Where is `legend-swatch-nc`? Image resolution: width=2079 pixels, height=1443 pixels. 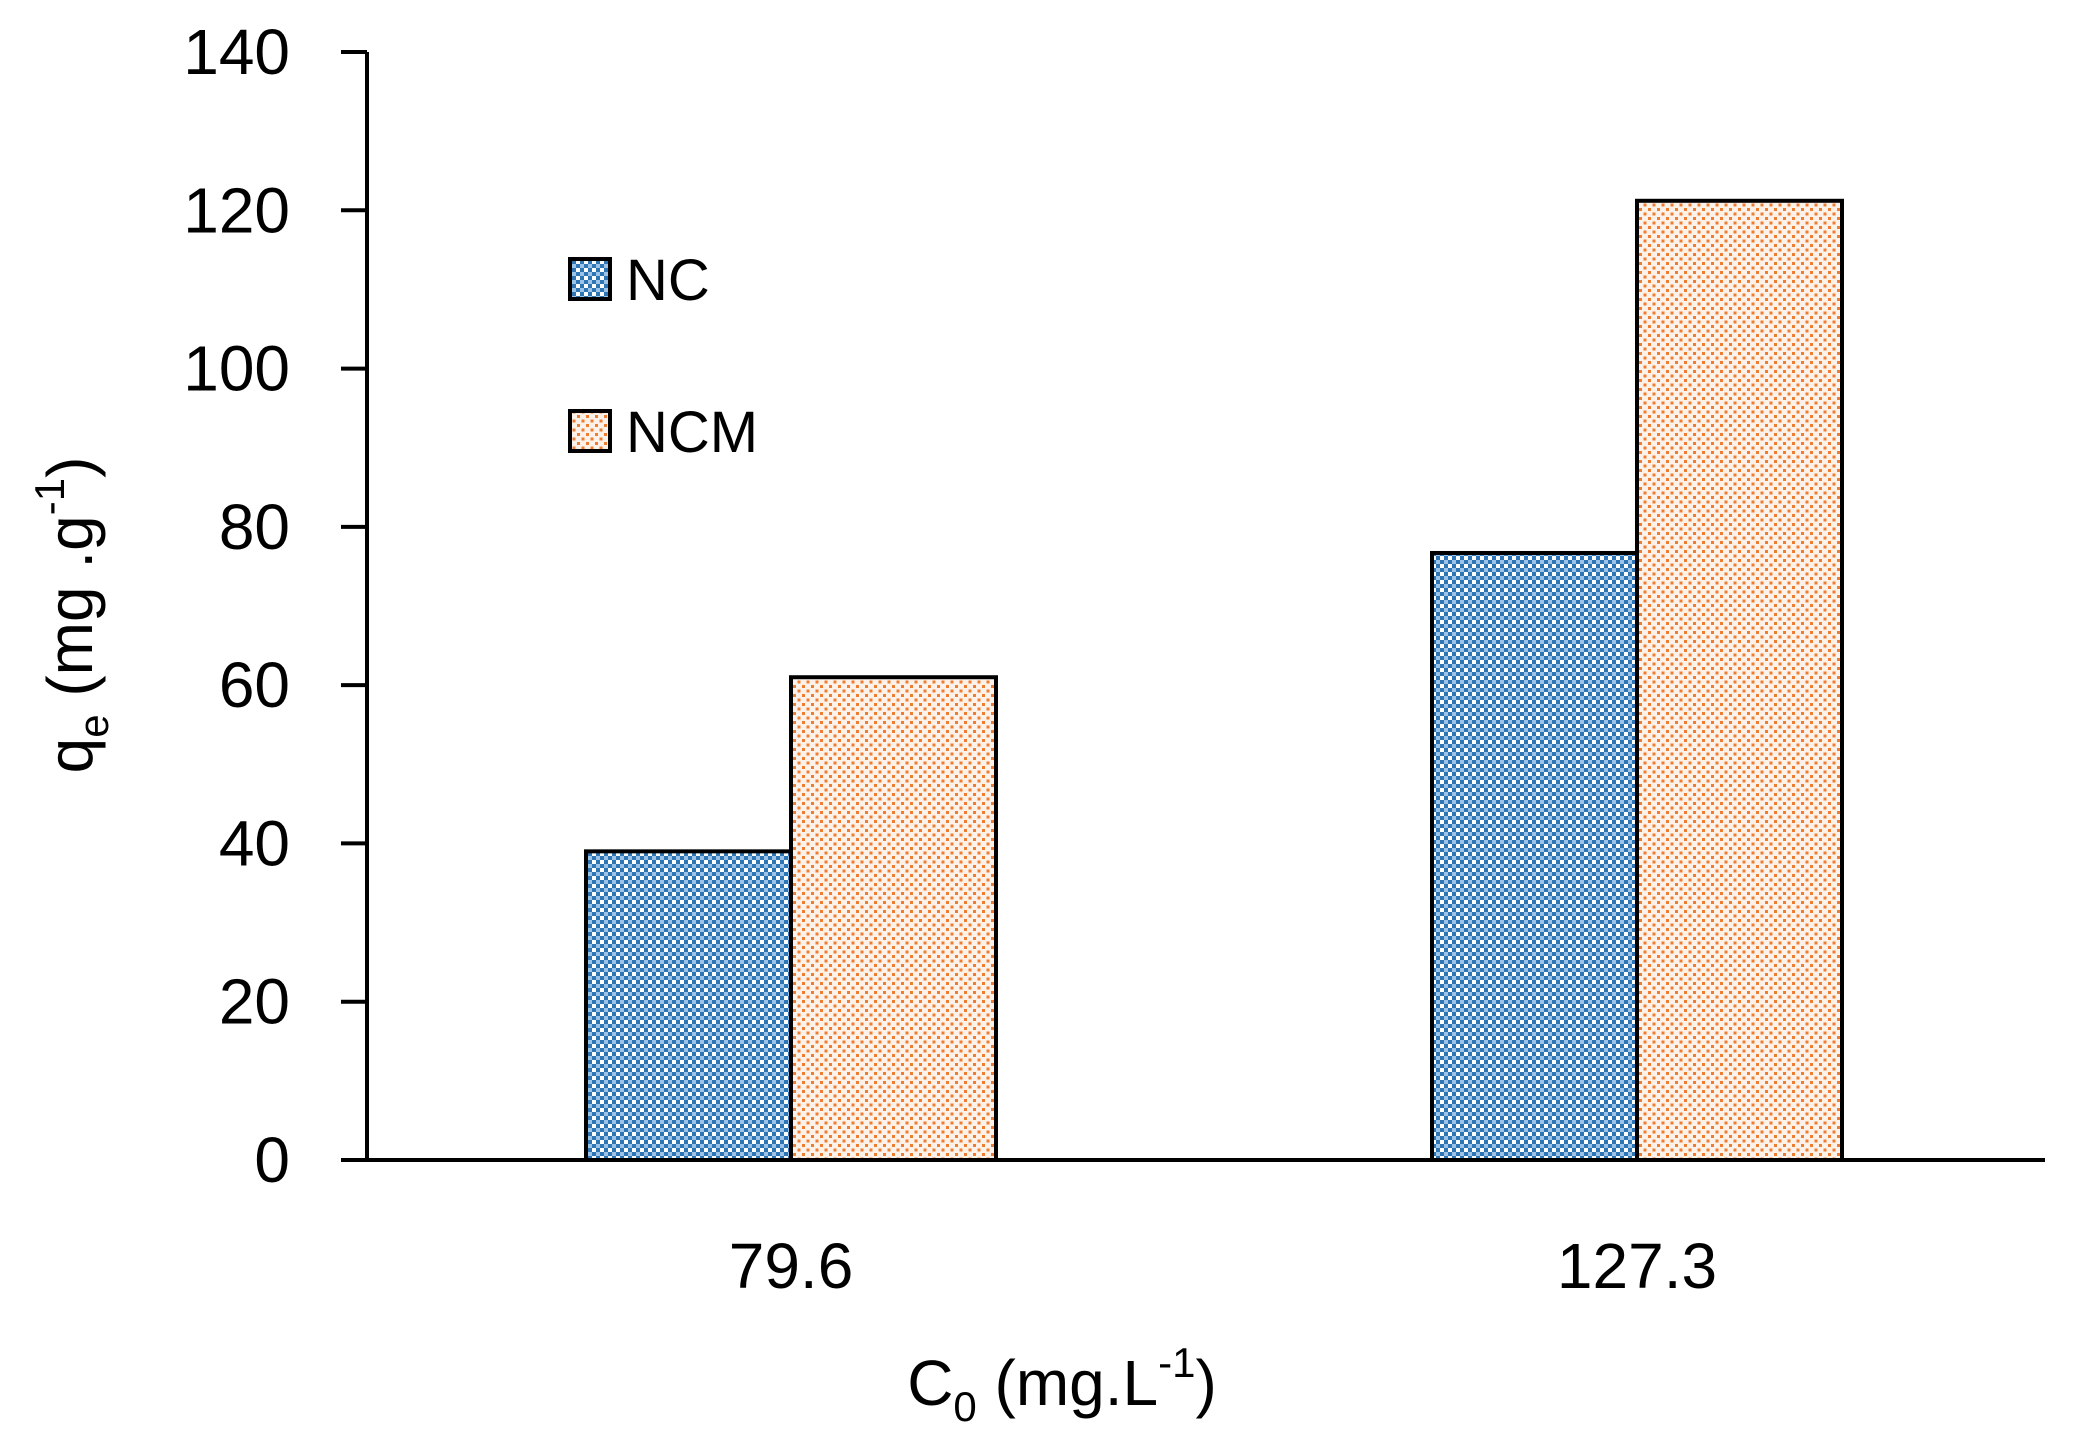
legend-swatch-nc is located at coordinates (590, 279).